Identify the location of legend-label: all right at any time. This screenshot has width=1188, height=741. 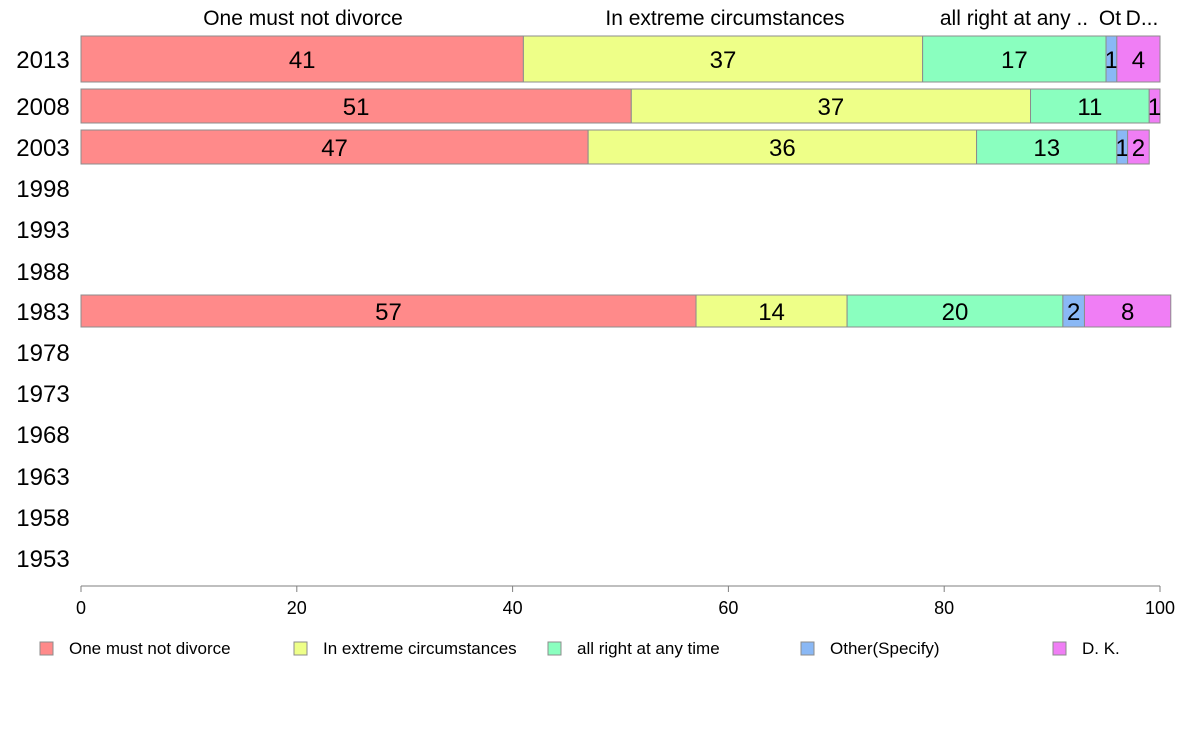
(648, 648).